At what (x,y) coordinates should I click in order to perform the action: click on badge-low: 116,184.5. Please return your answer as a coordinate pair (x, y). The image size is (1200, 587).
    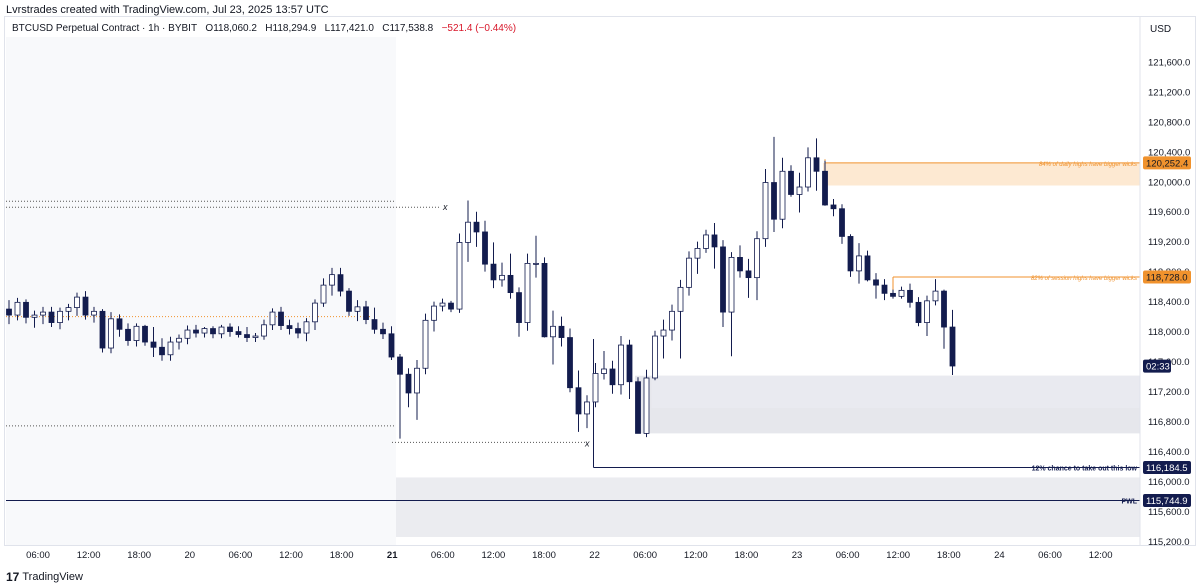
    Looking at the image, I should click on (1167, 468).